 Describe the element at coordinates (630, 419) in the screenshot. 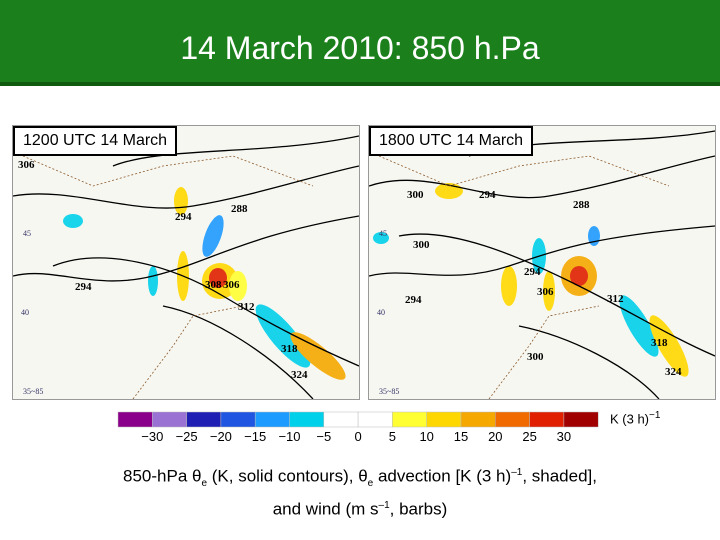

I see `unit-text: K (3 h)` at that location.